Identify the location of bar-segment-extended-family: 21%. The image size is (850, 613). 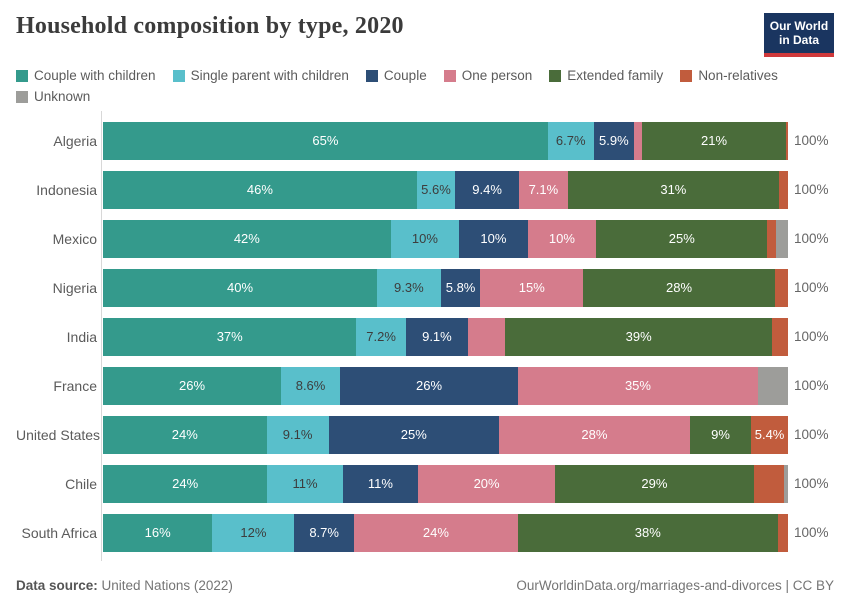
(714, 140).